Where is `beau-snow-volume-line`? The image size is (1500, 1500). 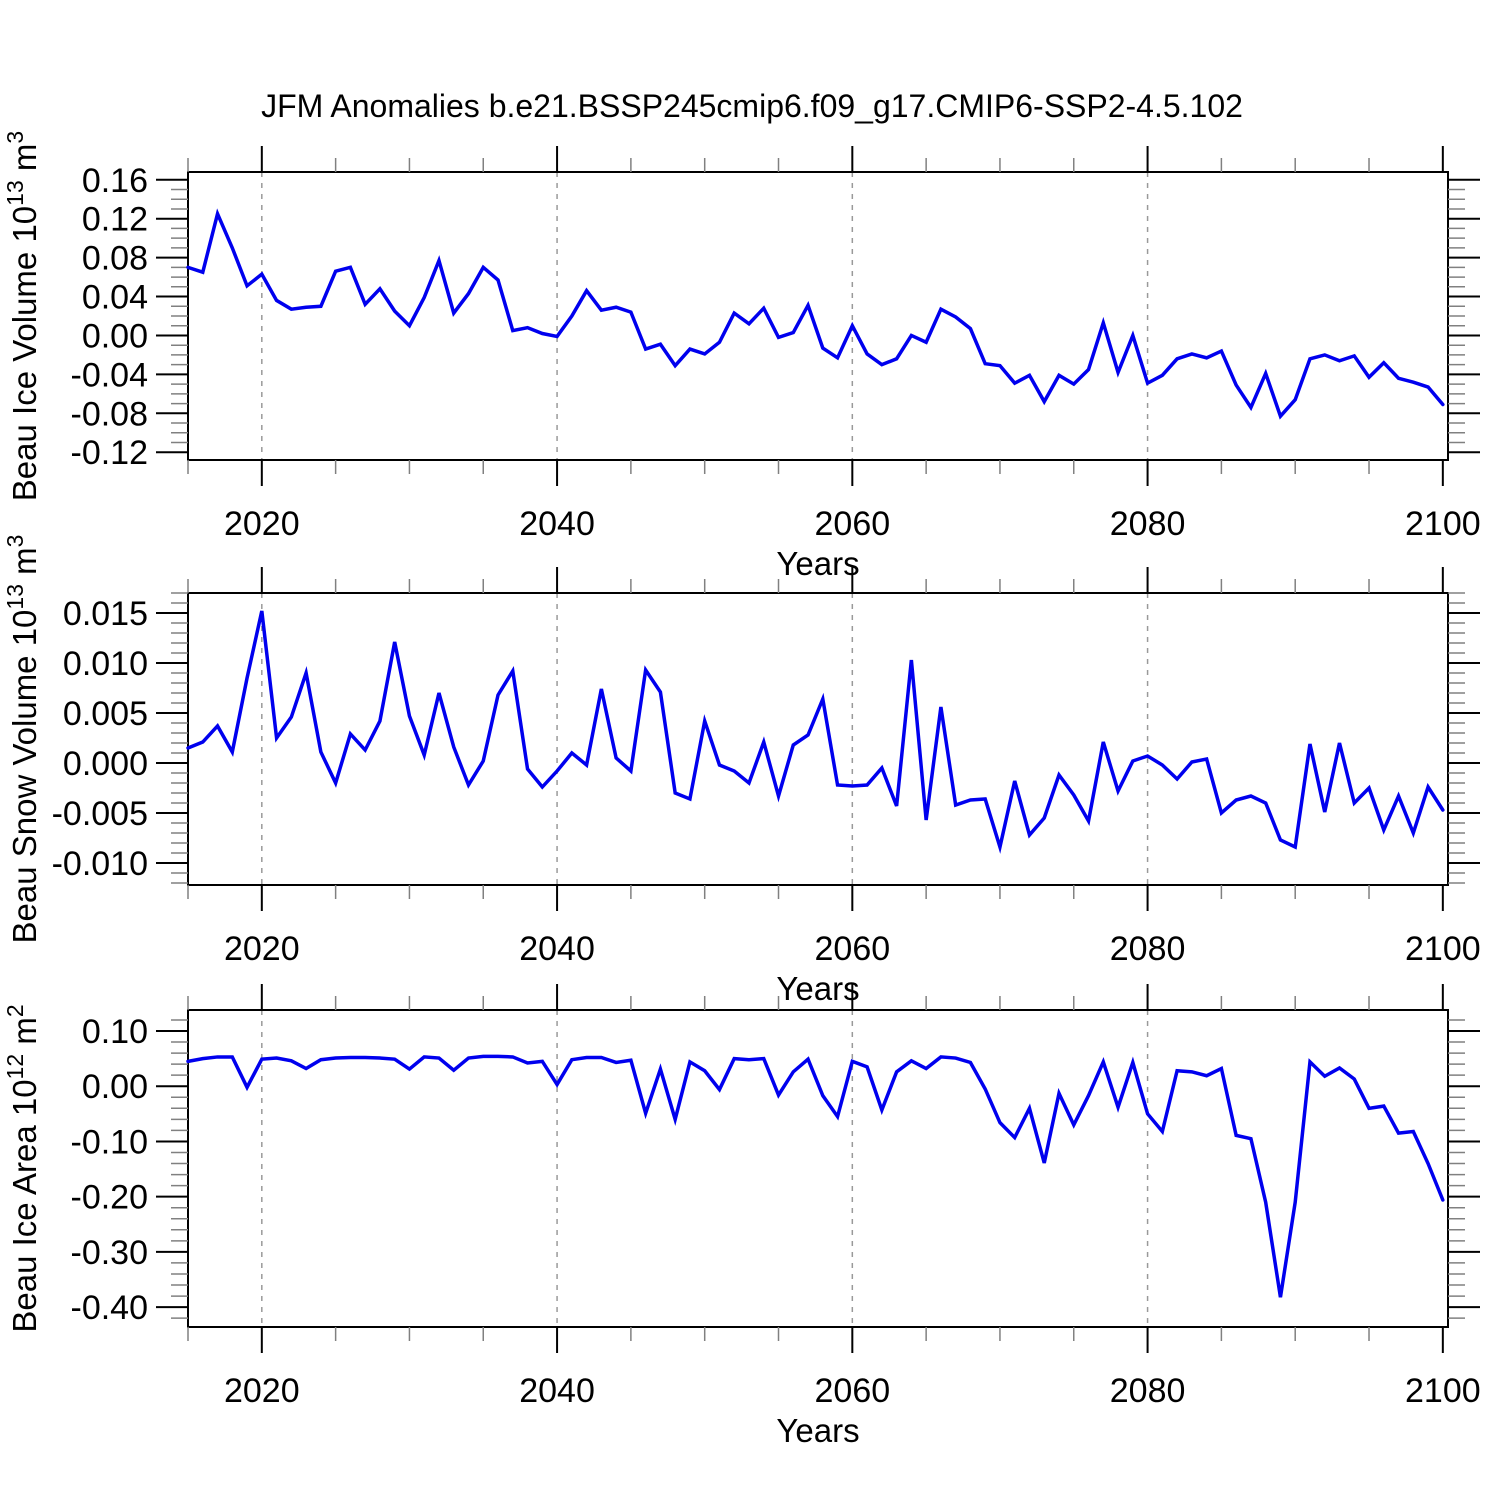 beau-snow-volume-line is located at coordinates (815, 732).